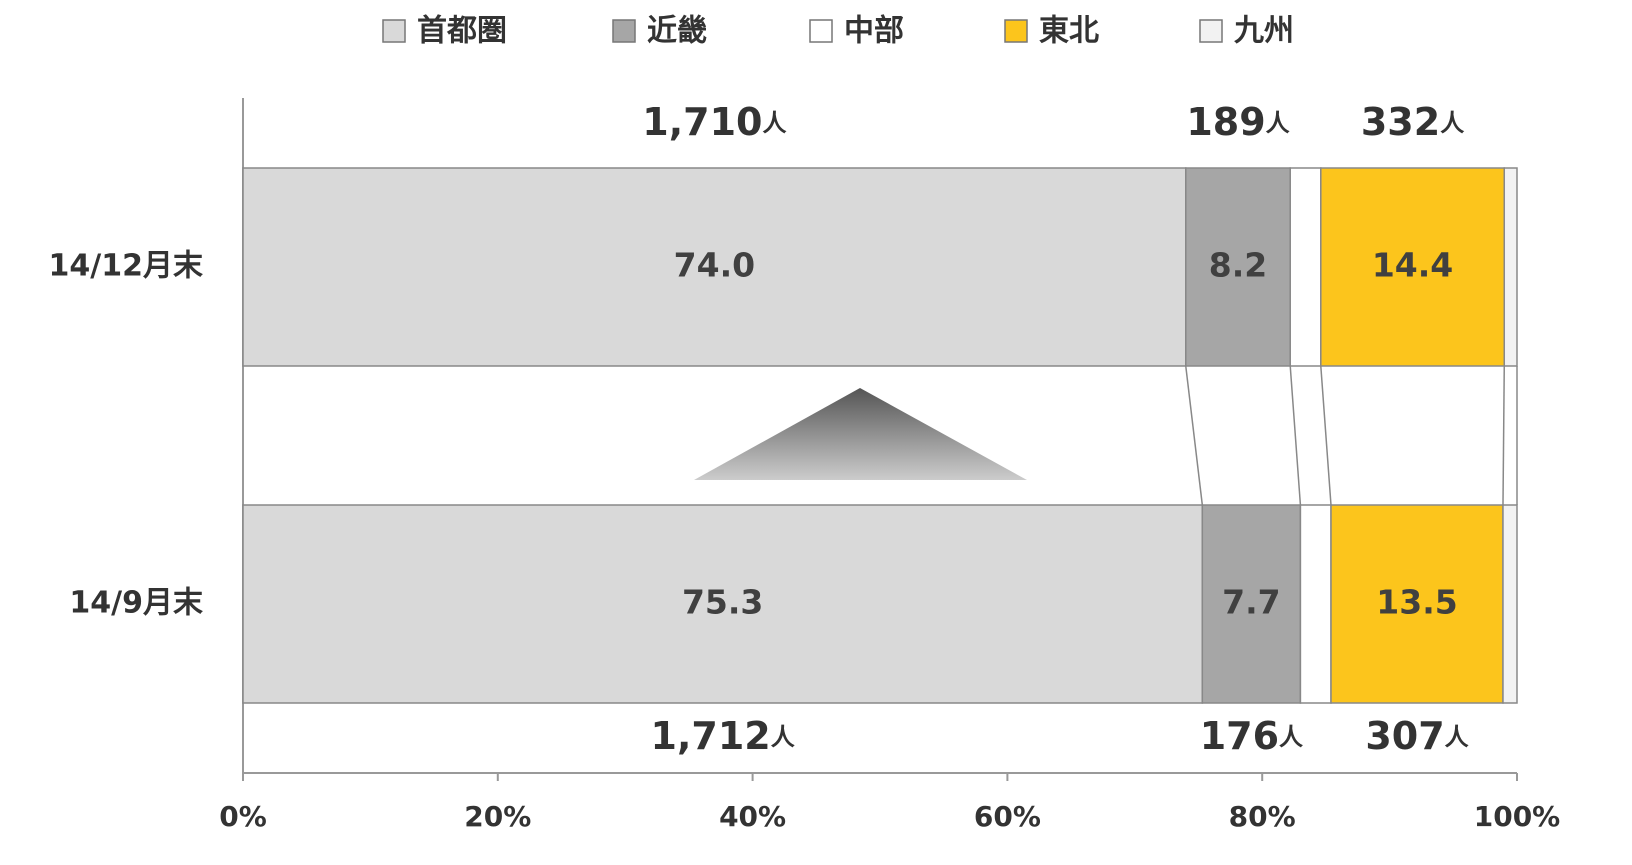  I want to click on x-tick-label: 20%, so click(497, 816).